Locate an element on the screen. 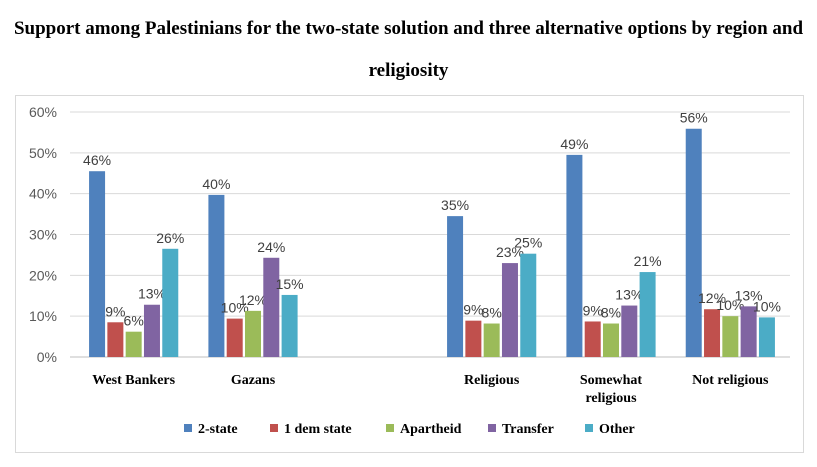 The width and height of the screenshot is (817, 467). category-label-line: Religious is located at coordinates (492, 380).